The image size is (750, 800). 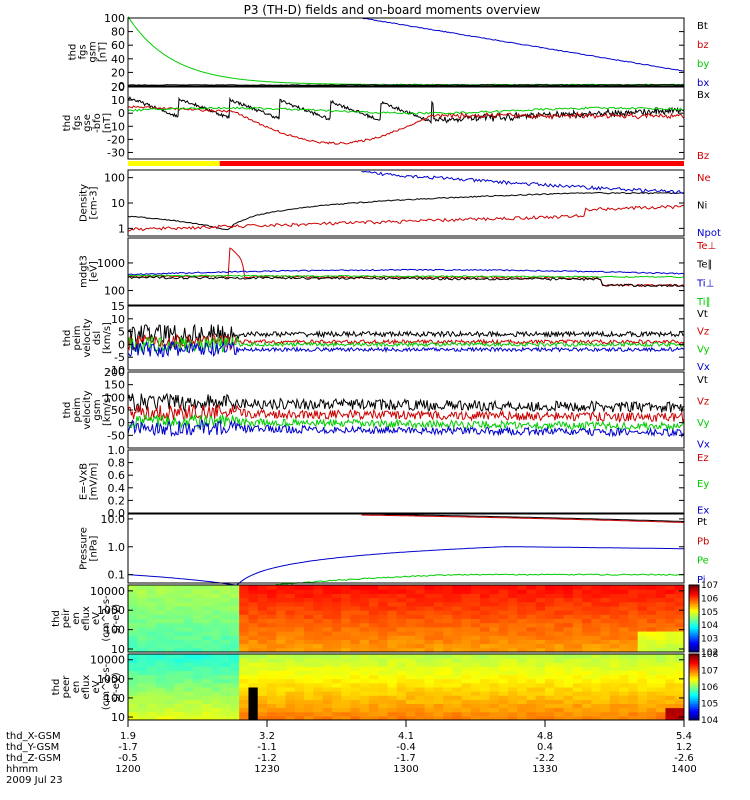 I want to click on y-tick-label: 5, so click(x=121, y=332).